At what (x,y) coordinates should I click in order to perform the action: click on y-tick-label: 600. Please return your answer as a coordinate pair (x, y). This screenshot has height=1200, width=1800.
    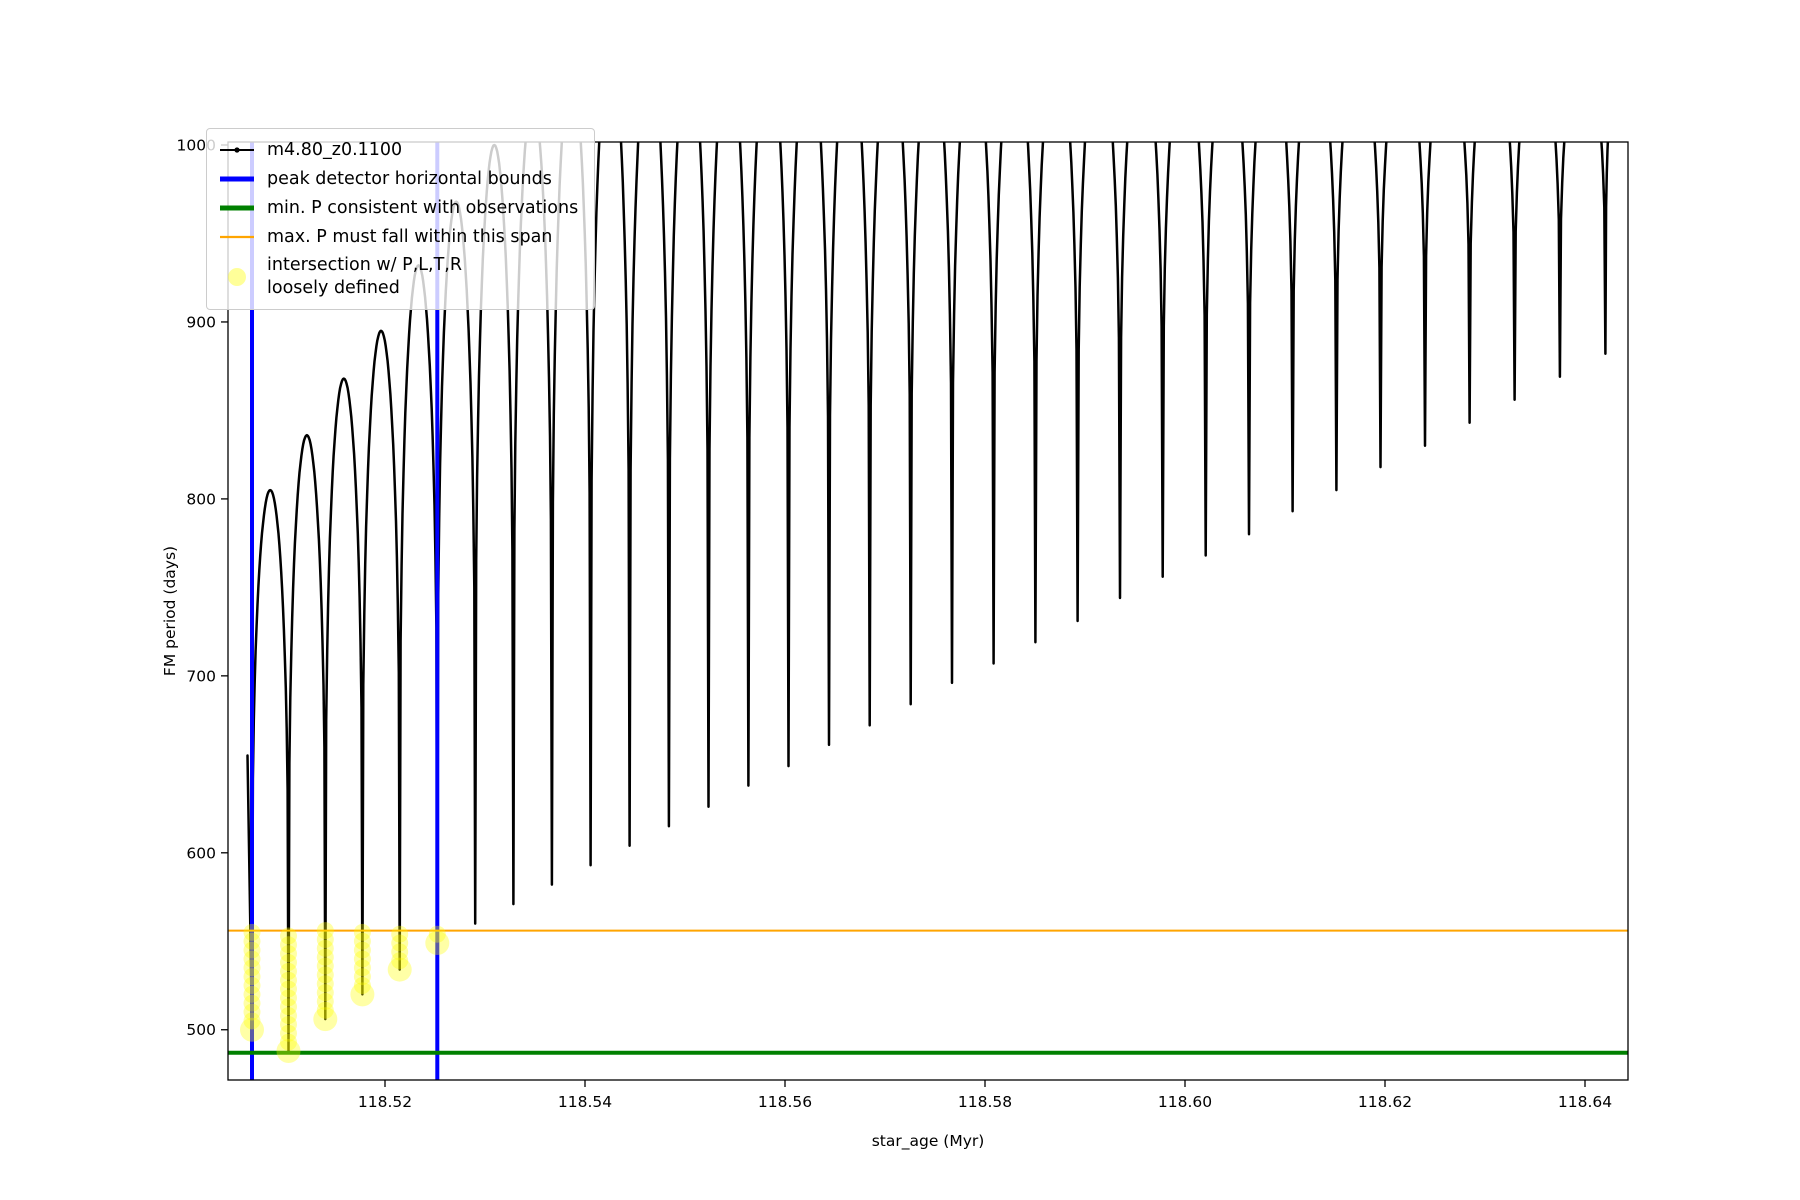
    Looking at the image, I should click on (201, 853).